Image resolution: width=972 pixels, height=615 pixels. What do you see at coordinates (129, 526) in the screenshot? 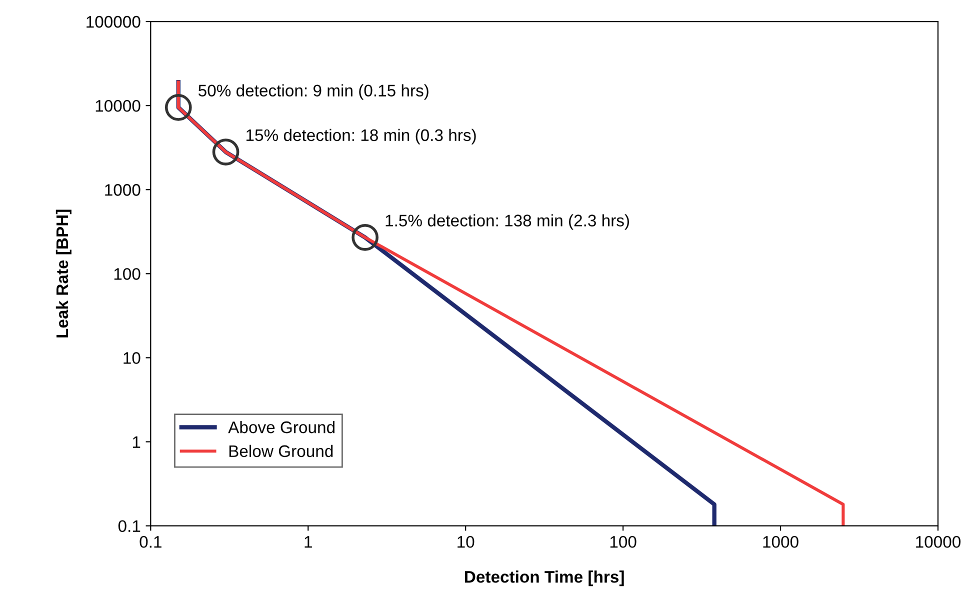
I see `y-tick-label: 0.1` at bounding box center [129, 526].